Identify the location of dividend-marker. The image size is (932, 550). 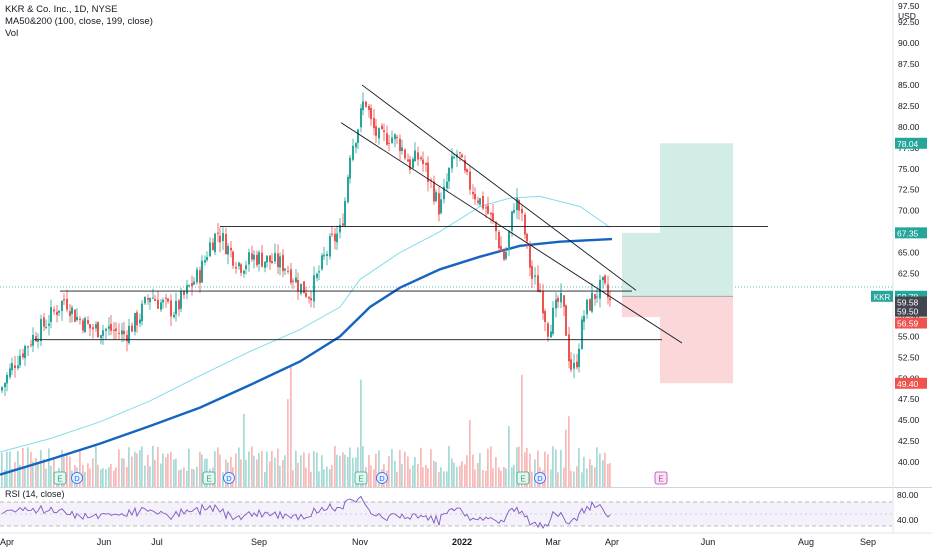
(229, 478).